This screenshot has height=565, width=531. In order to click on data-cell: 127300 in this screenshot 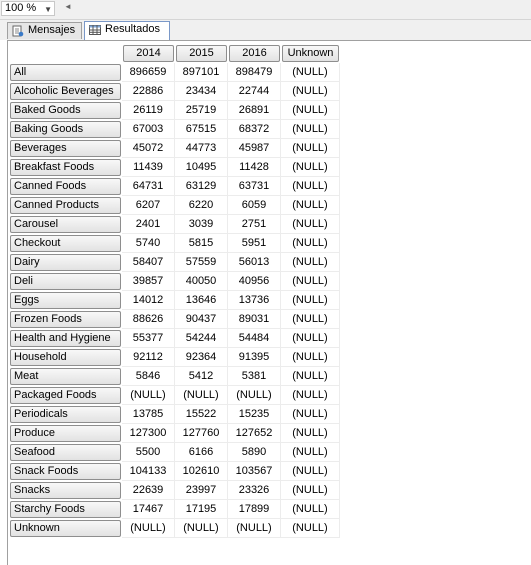, I will do `click(148, 433)`.